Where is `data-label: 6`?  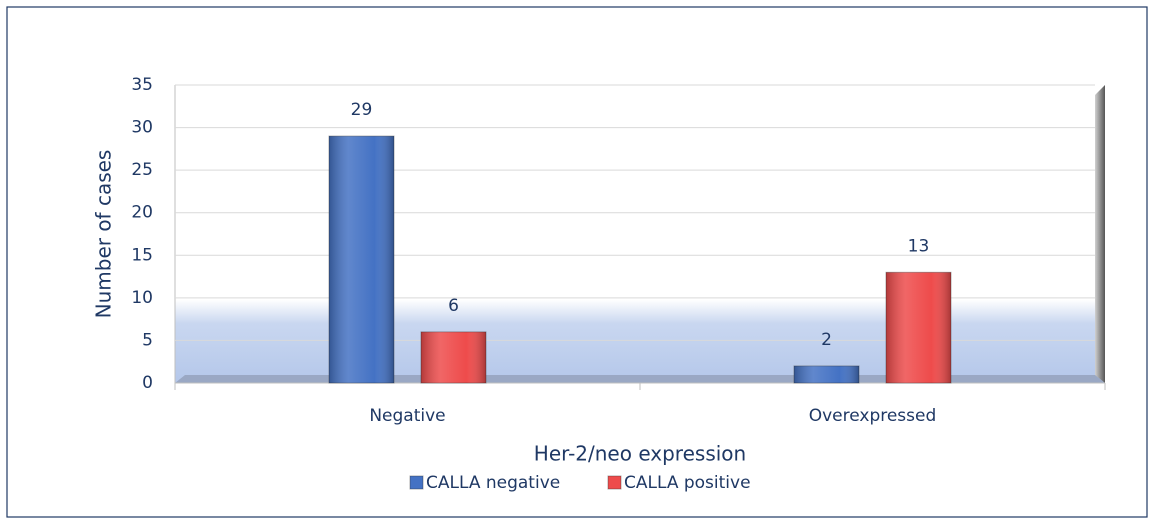 data-label: 6 is located at coordinates (453, 306).